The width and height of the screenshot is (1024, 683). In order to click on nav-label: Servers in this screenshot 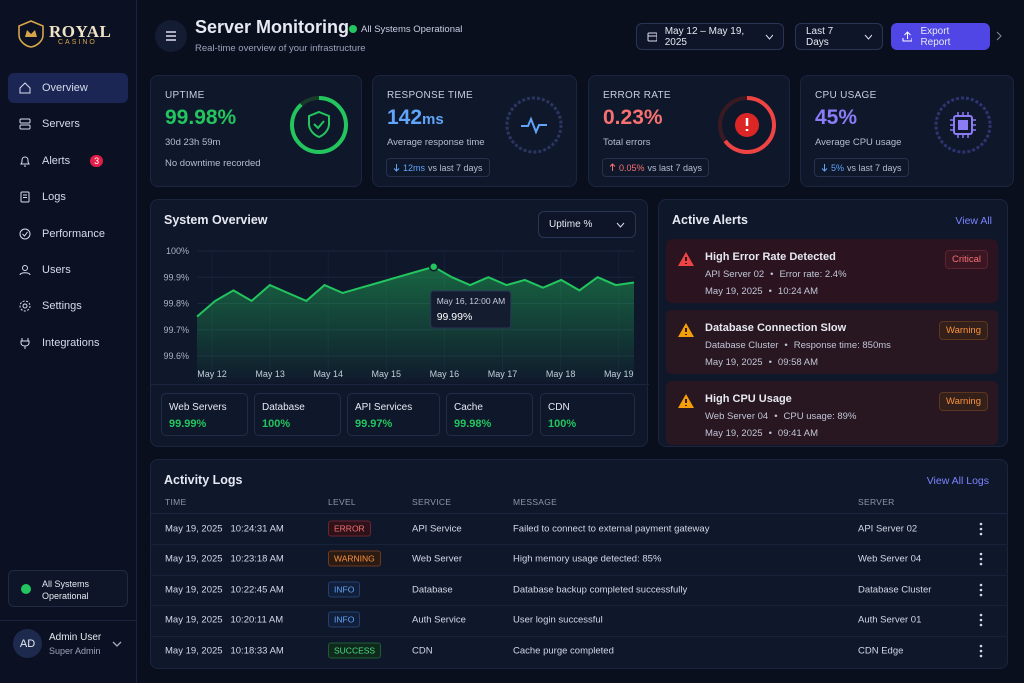, I will do `click(61, 124)`.